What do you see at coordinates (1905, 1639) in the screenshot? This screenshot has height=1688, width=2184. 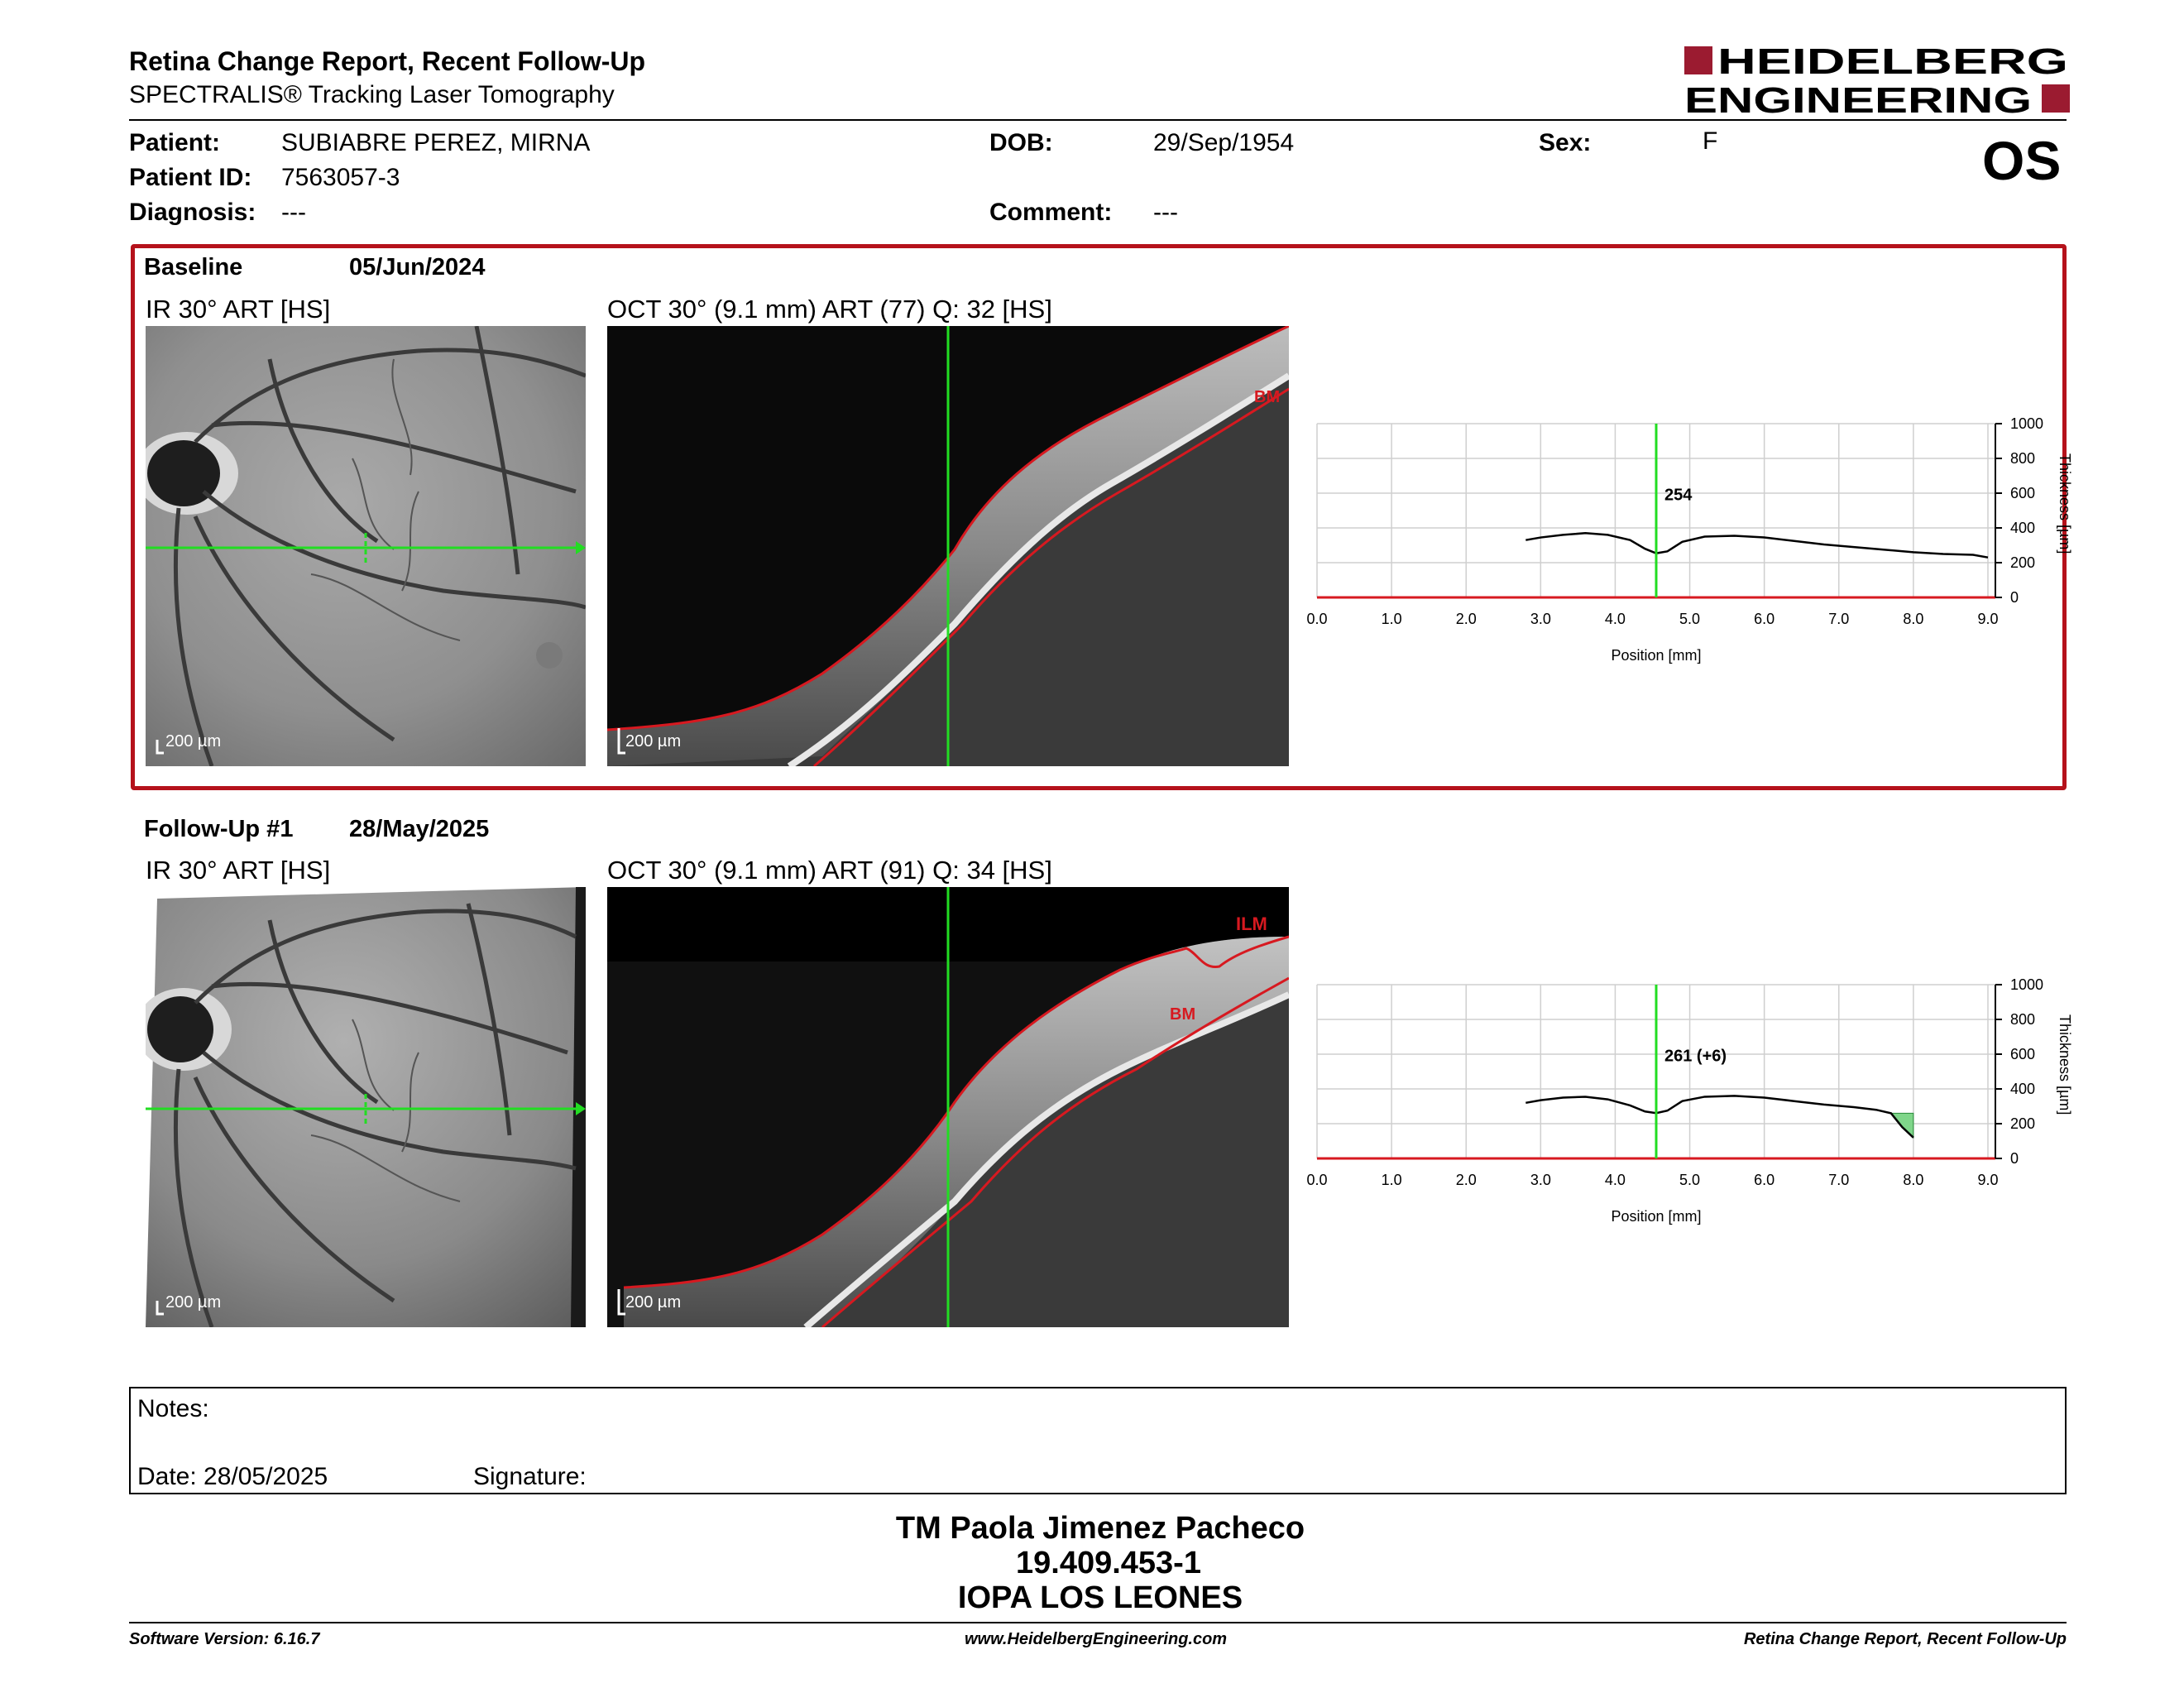 I see `footer-report-name: Retina Change Report, Recent Follow-Up` at bounding box center [1905, 1639].